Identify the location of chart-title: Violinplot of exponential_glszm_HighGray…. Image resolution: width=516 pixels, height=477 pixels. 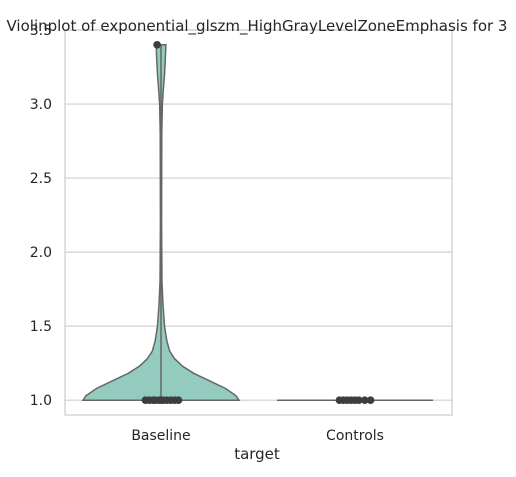
(257, 26).